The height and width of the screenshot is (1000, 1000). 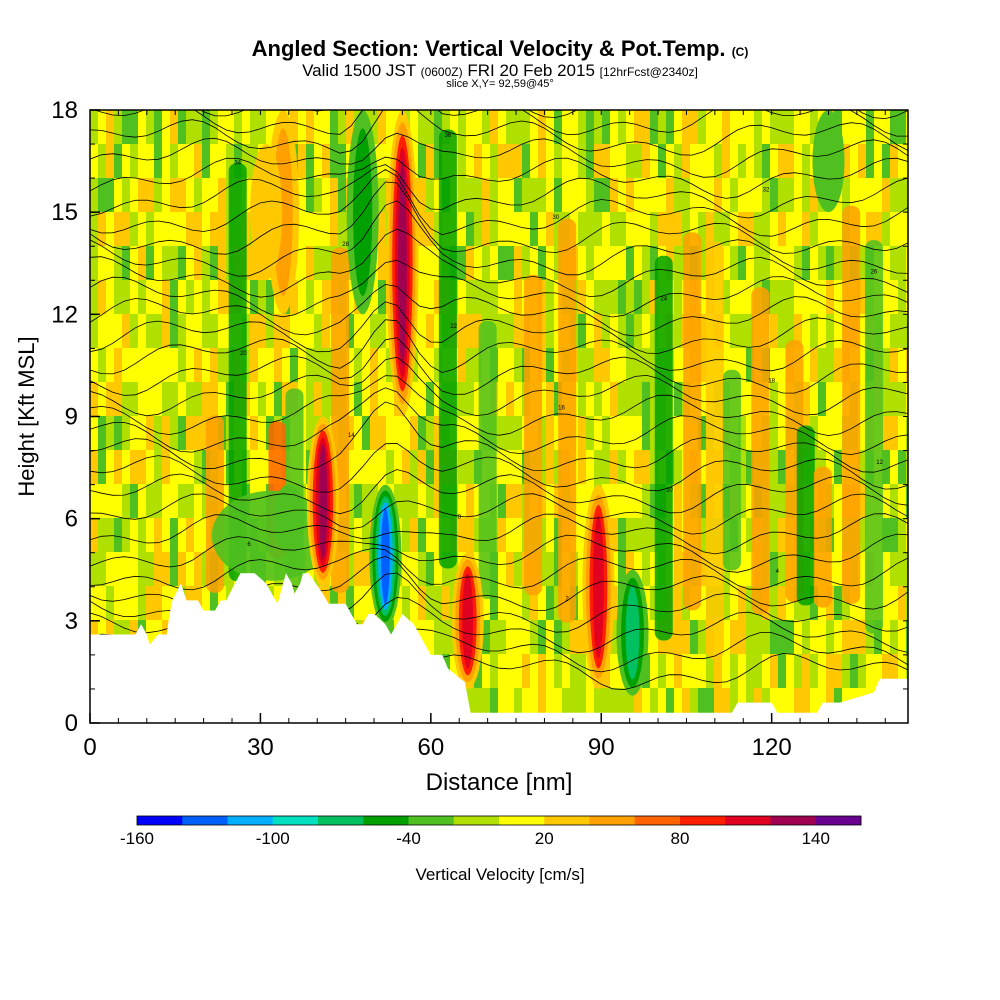 What do you see at coordinates (237, 372) in the screenshot?
I see `velocity-streak` at bounding box center [237, 372].